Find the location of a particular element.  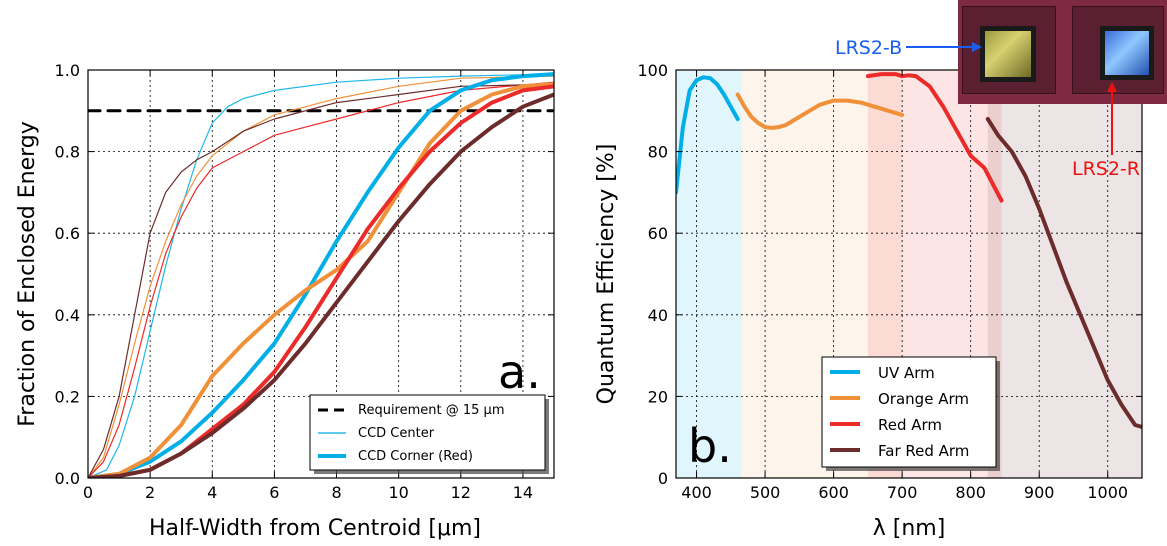

x-tick-label: 600 is located at coordinates (833, 492).